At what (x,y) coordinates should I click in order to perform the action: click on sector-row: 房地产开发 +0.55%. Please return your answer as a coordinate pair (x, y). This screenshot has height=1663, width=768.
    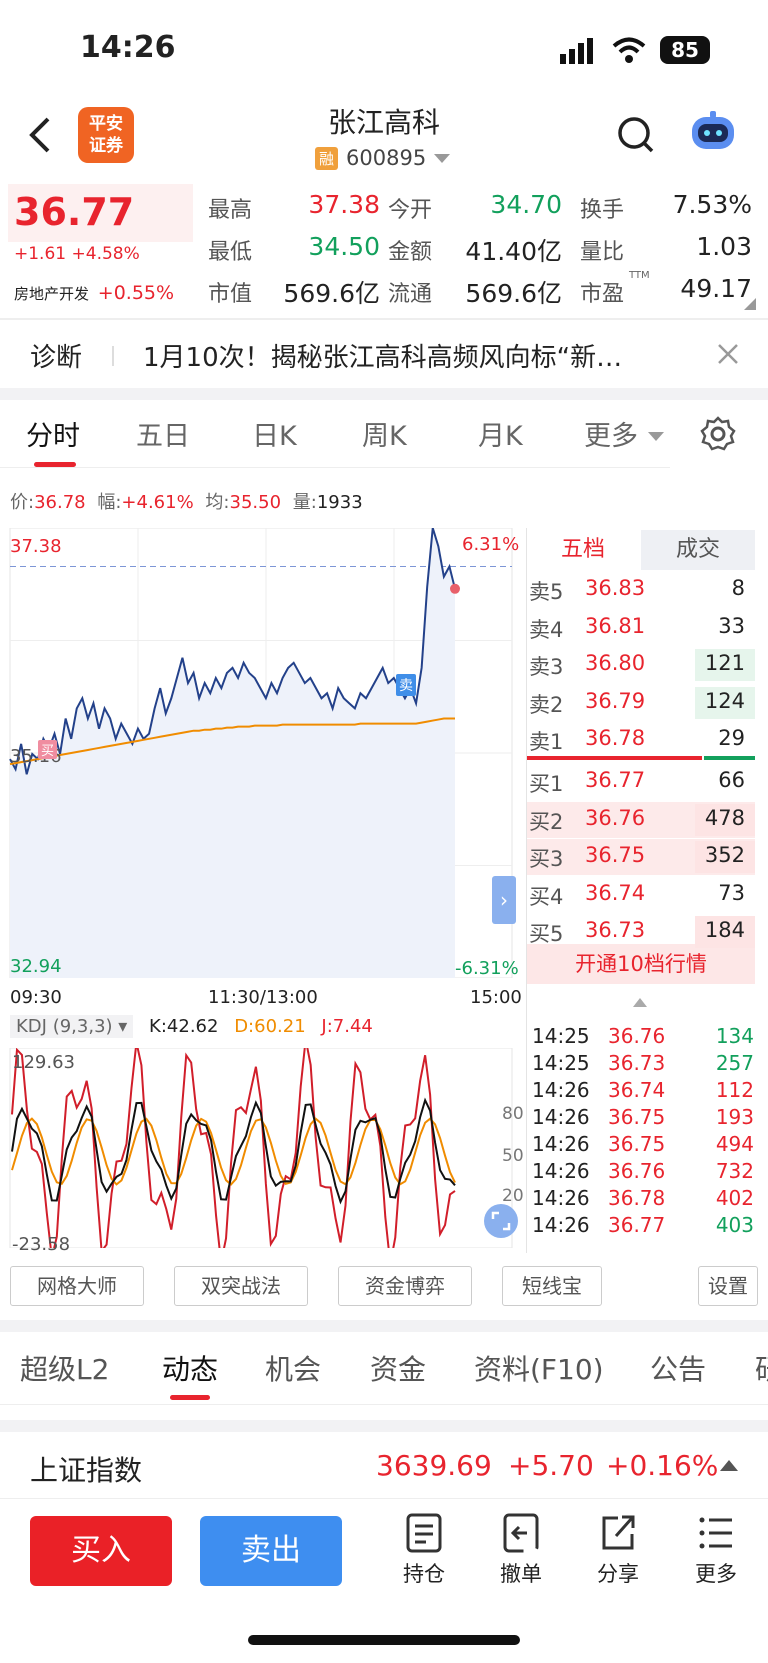
    Looking at the image, I should click on (94, 293).